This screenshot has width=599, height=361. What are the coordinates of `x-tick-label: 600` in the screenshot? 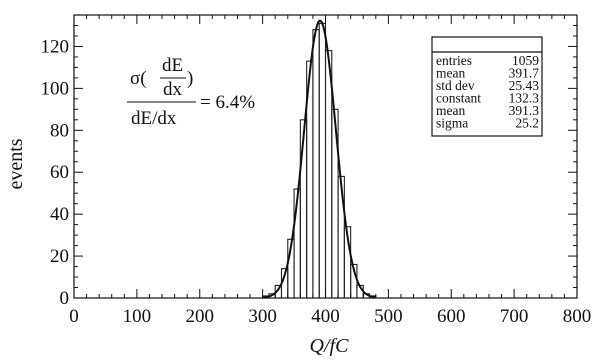 It's located at (451, 316).